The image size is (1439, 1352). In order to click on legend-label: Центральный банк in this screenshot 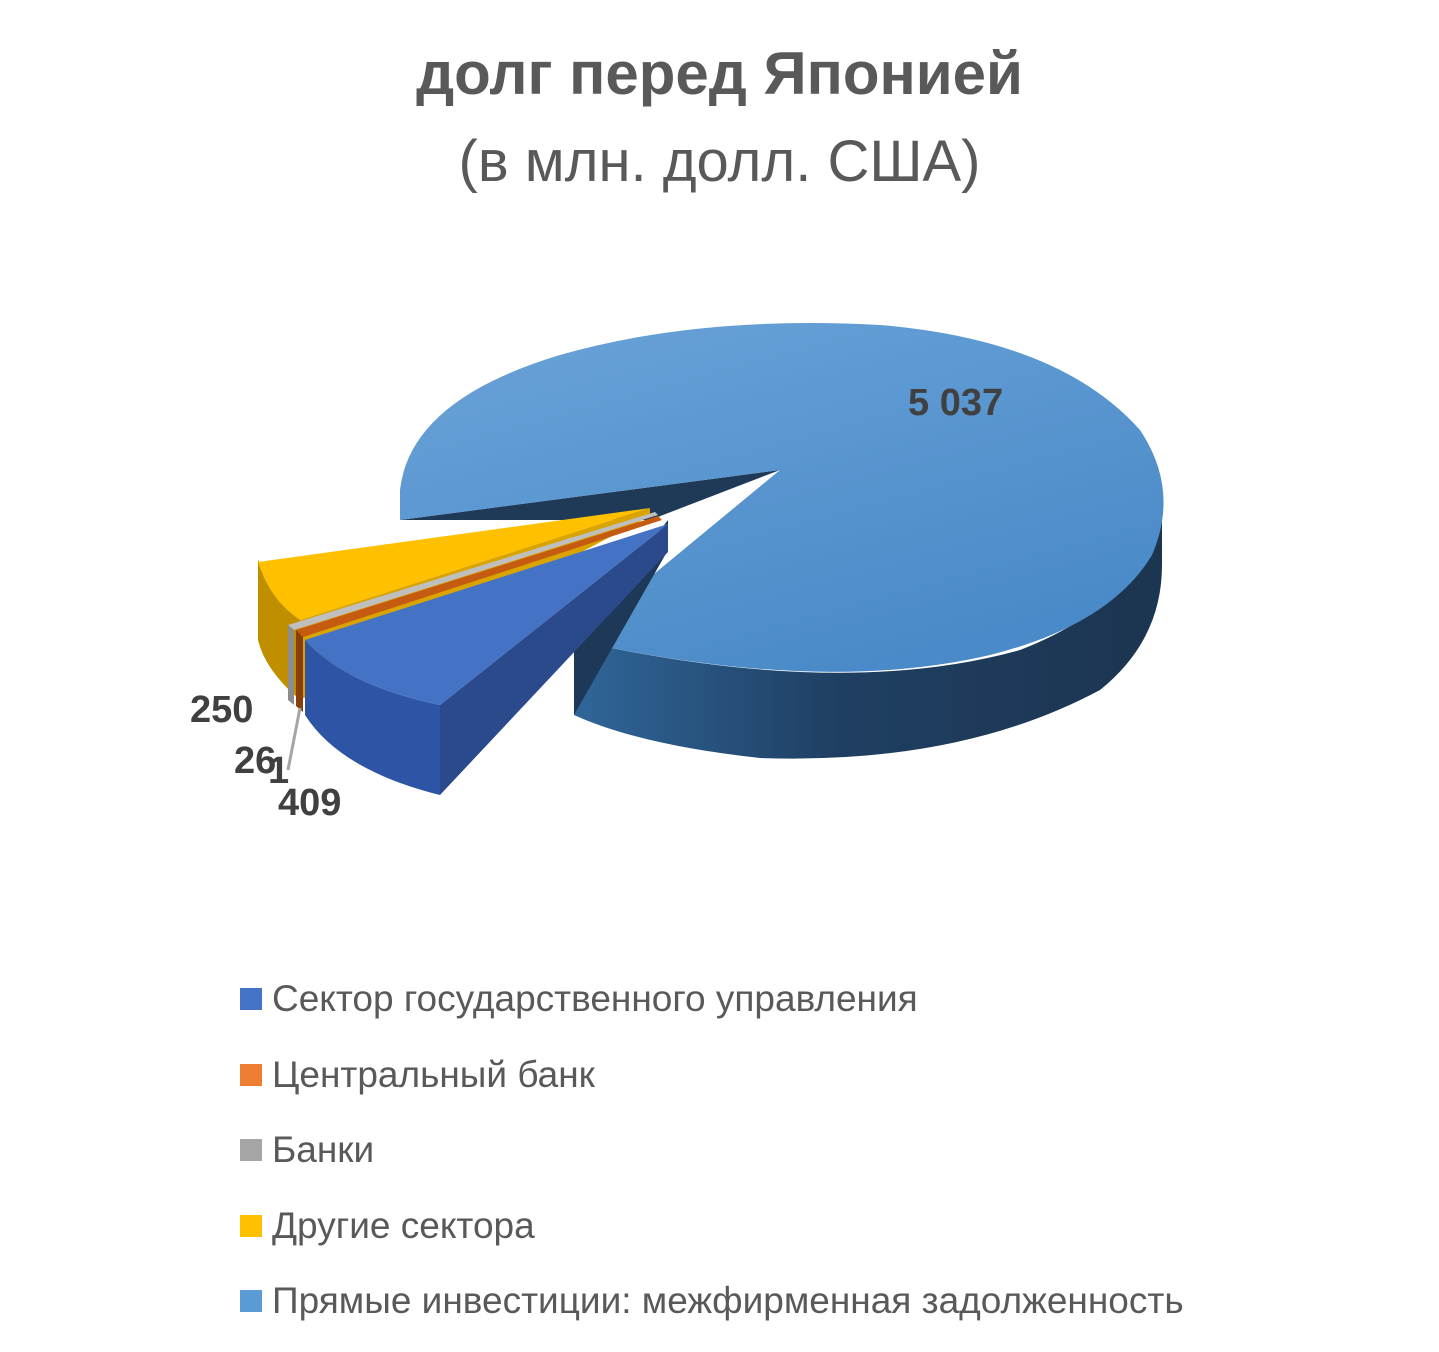, I will do `click(433, 1074)`.